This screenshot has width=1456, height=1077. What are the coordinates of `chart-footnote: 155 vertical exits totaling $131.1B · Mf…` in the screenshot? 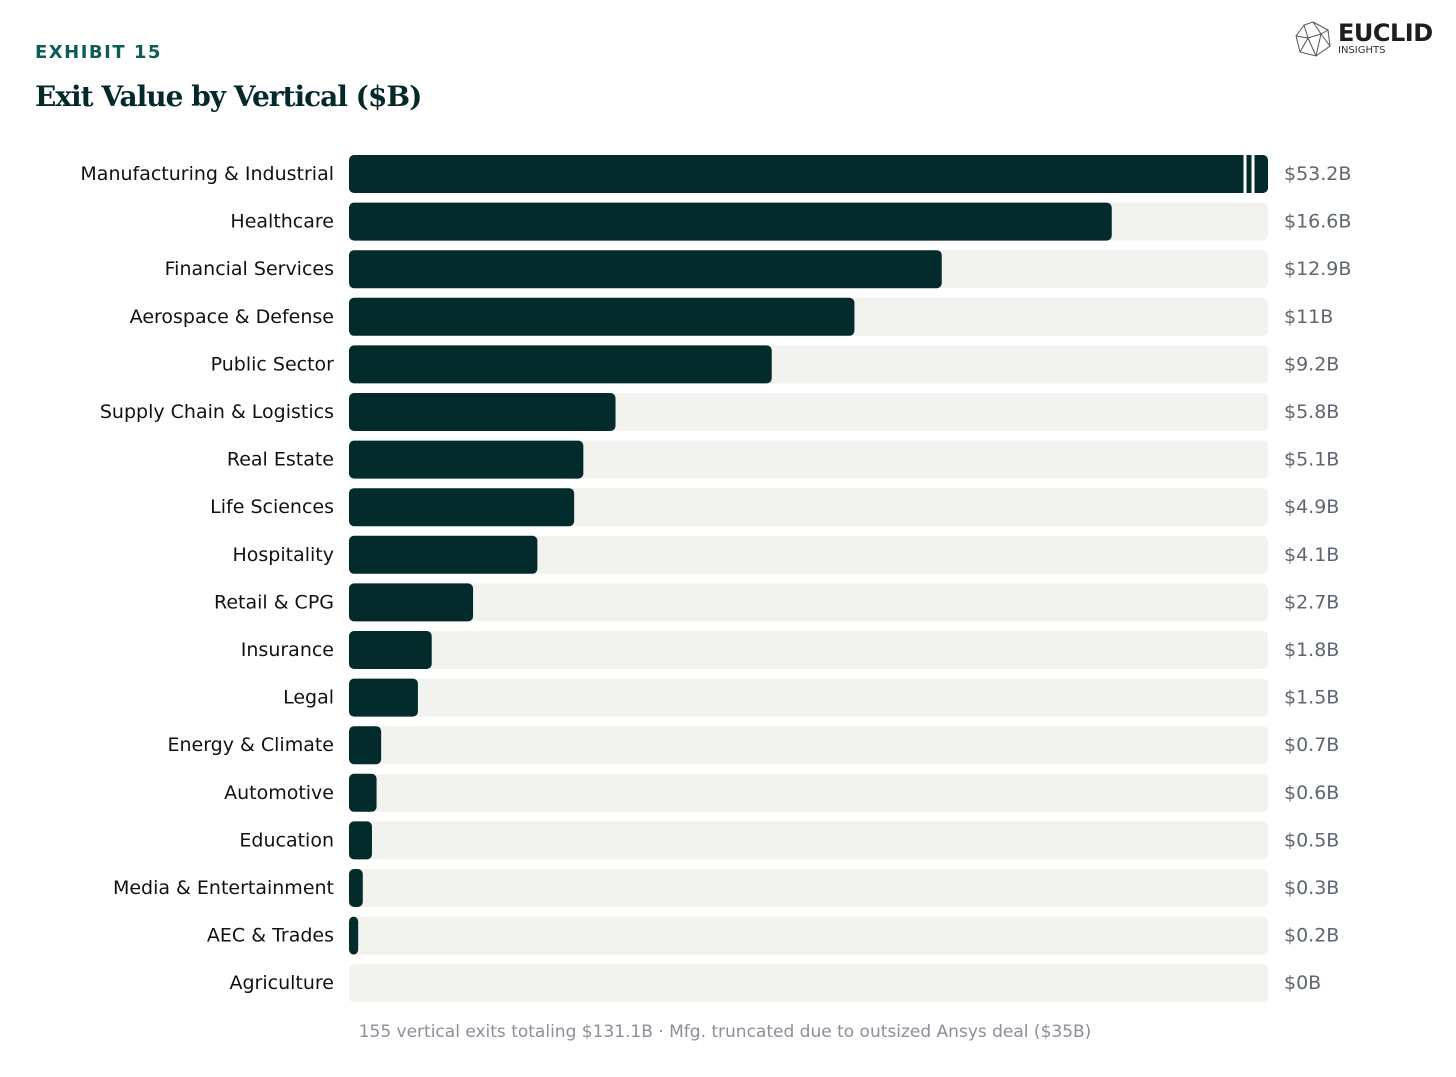 It's located at (725, 1032).